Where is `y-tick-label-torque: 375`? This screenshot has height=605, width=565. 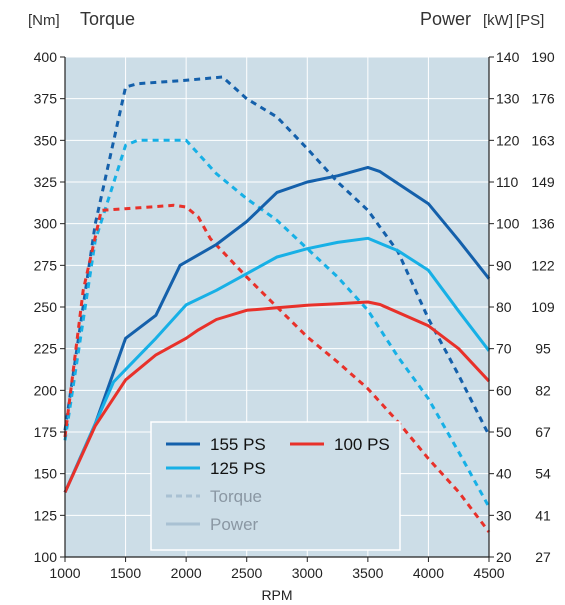 y-tick-label-torque: 375 is located at coordinates (46, 99).